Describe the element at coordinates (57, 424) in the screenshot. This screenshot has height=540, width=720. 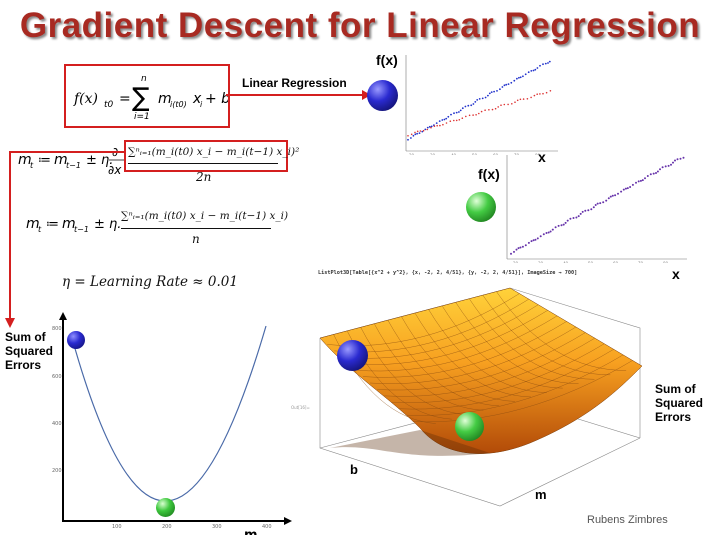
I see `svg-text: 400` at that location.